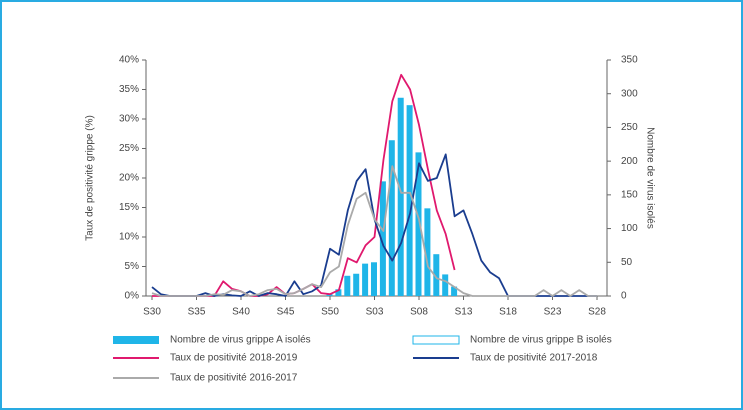 Image resolution: width=743 pixels, height=410 pixels. I want to click on x-tick-label: S50, so click(330, 312).